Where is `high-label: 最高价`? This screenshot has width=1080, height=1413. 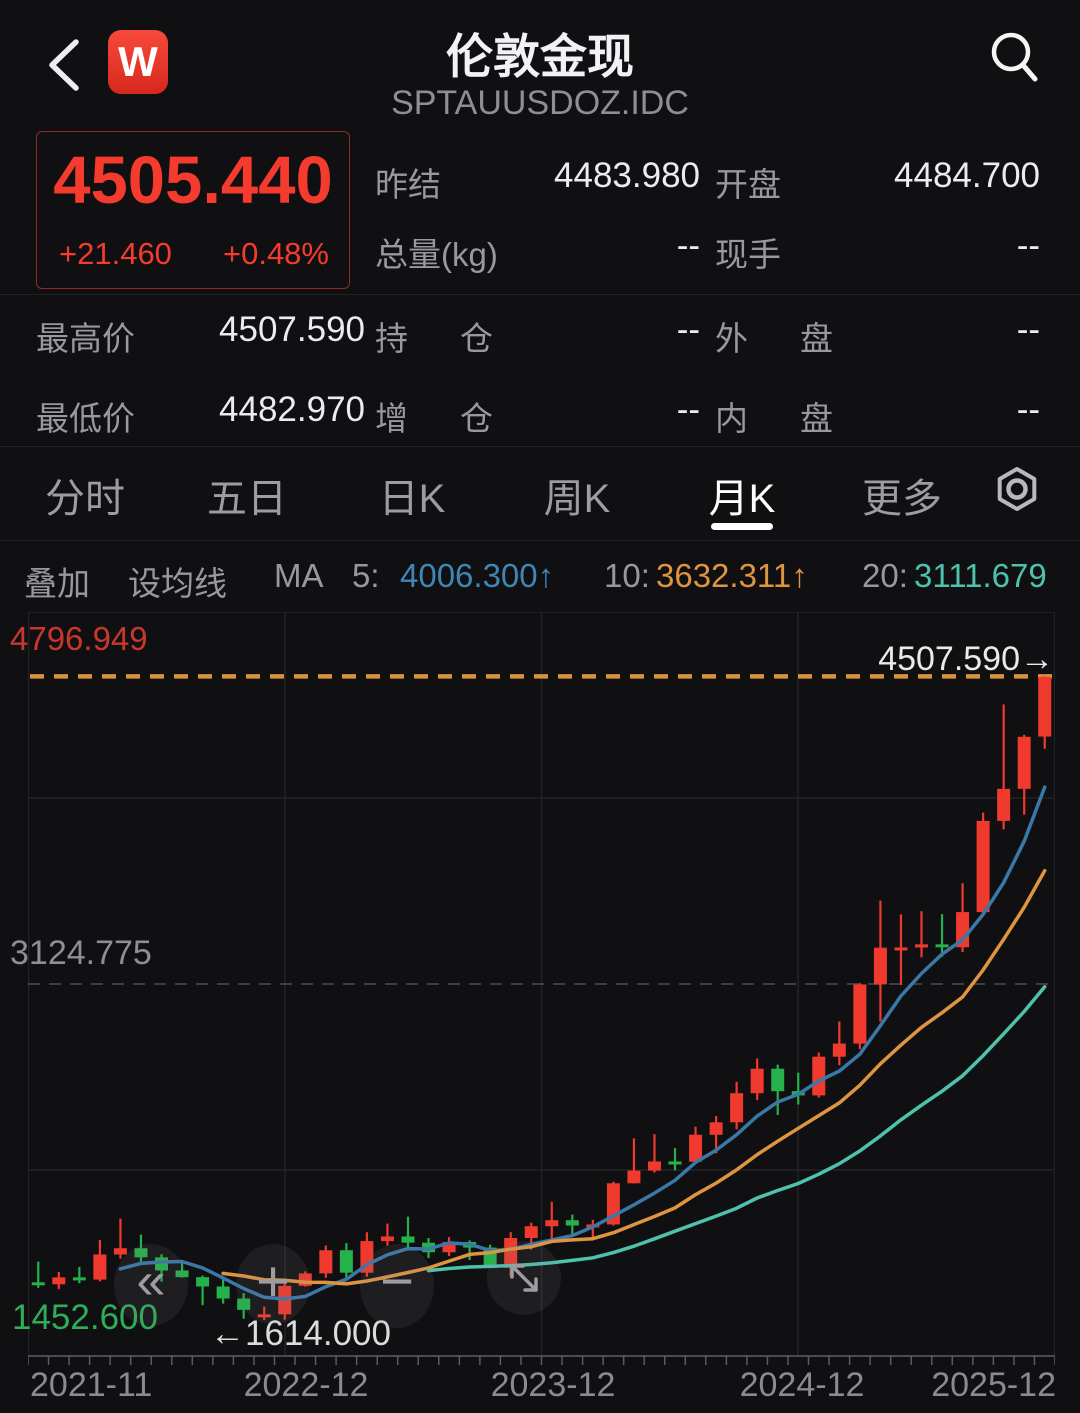 high-label: 最高价 is located at coordinates (85, 338).